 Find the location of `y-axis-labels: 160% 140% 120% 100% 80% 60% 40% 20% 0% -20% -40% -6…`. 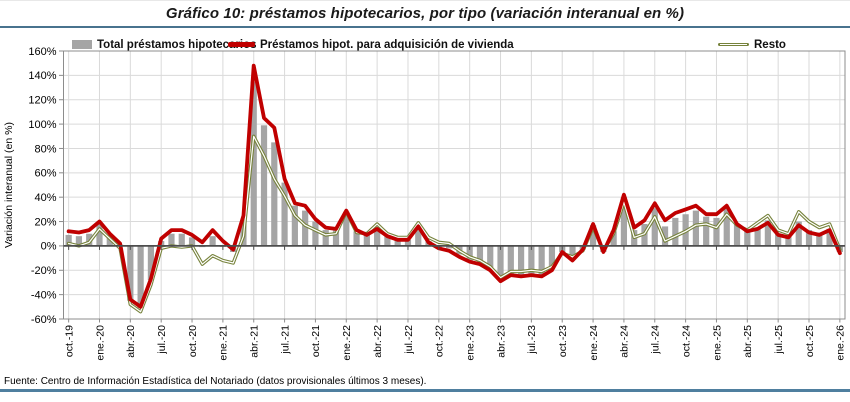

y-axis-labels: 160% 140% 120% 100% 80% 60% 40% 20% 0% -20% -40% -6… is located at coordinates (46, 186).